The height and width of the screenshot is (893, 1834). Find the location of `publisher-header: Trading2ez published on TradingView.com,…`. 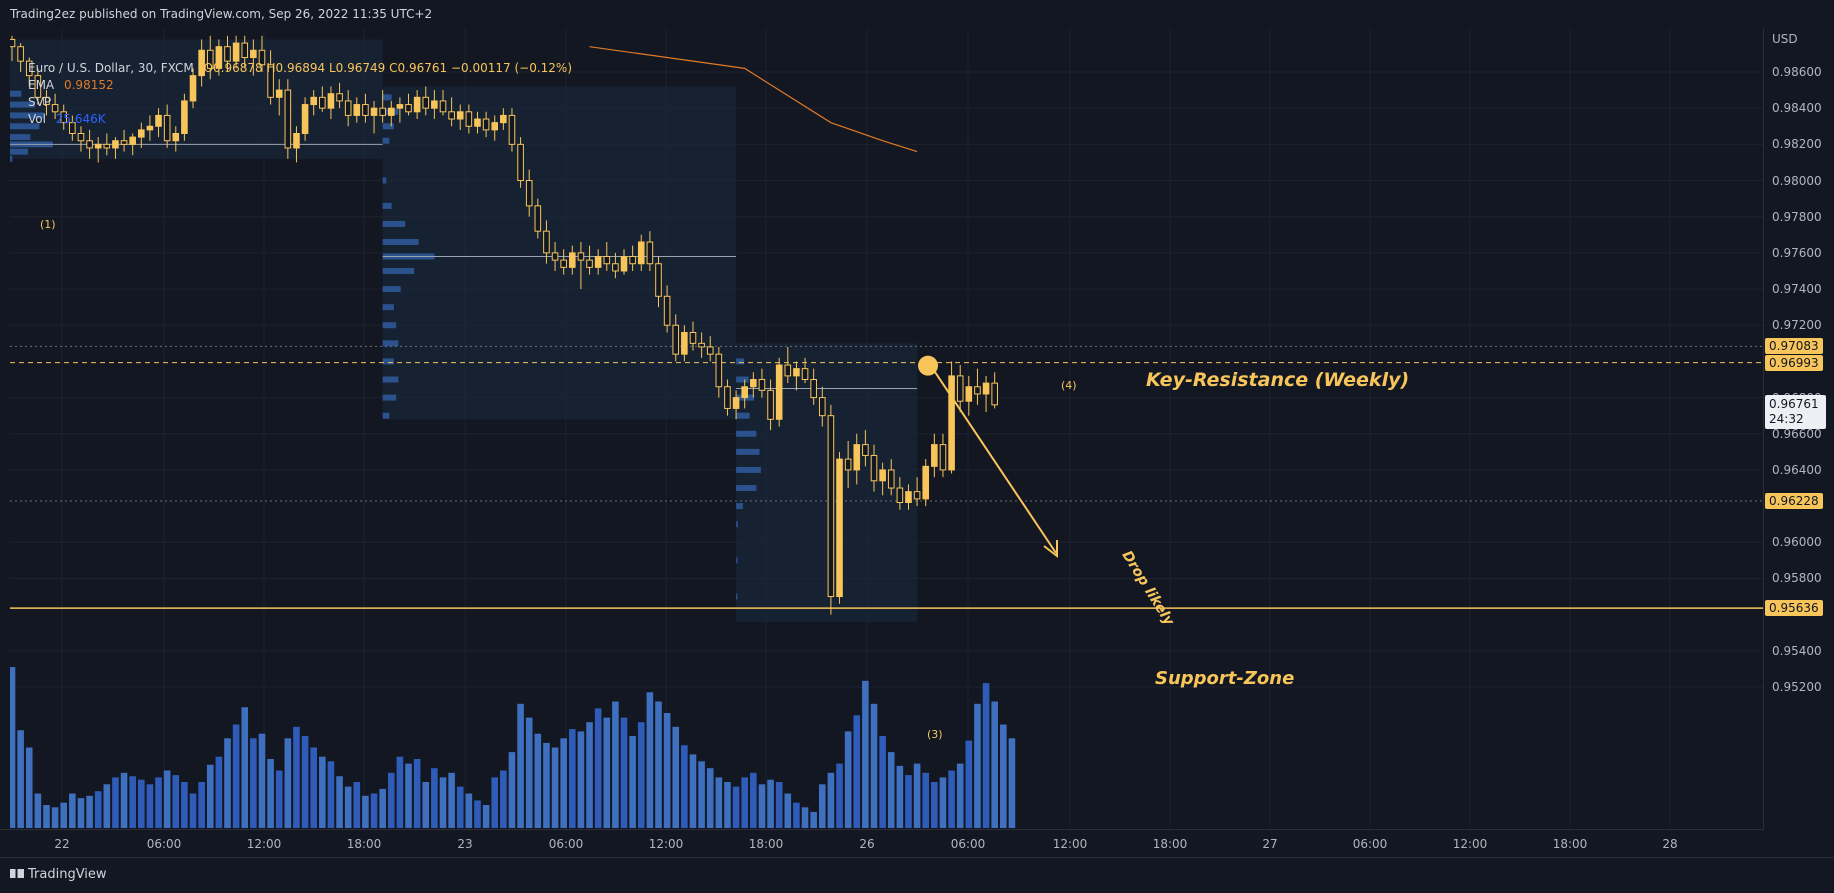

publisher-header: Trading2ez published on TradingView.com,… is located at coordinates (917, 14).